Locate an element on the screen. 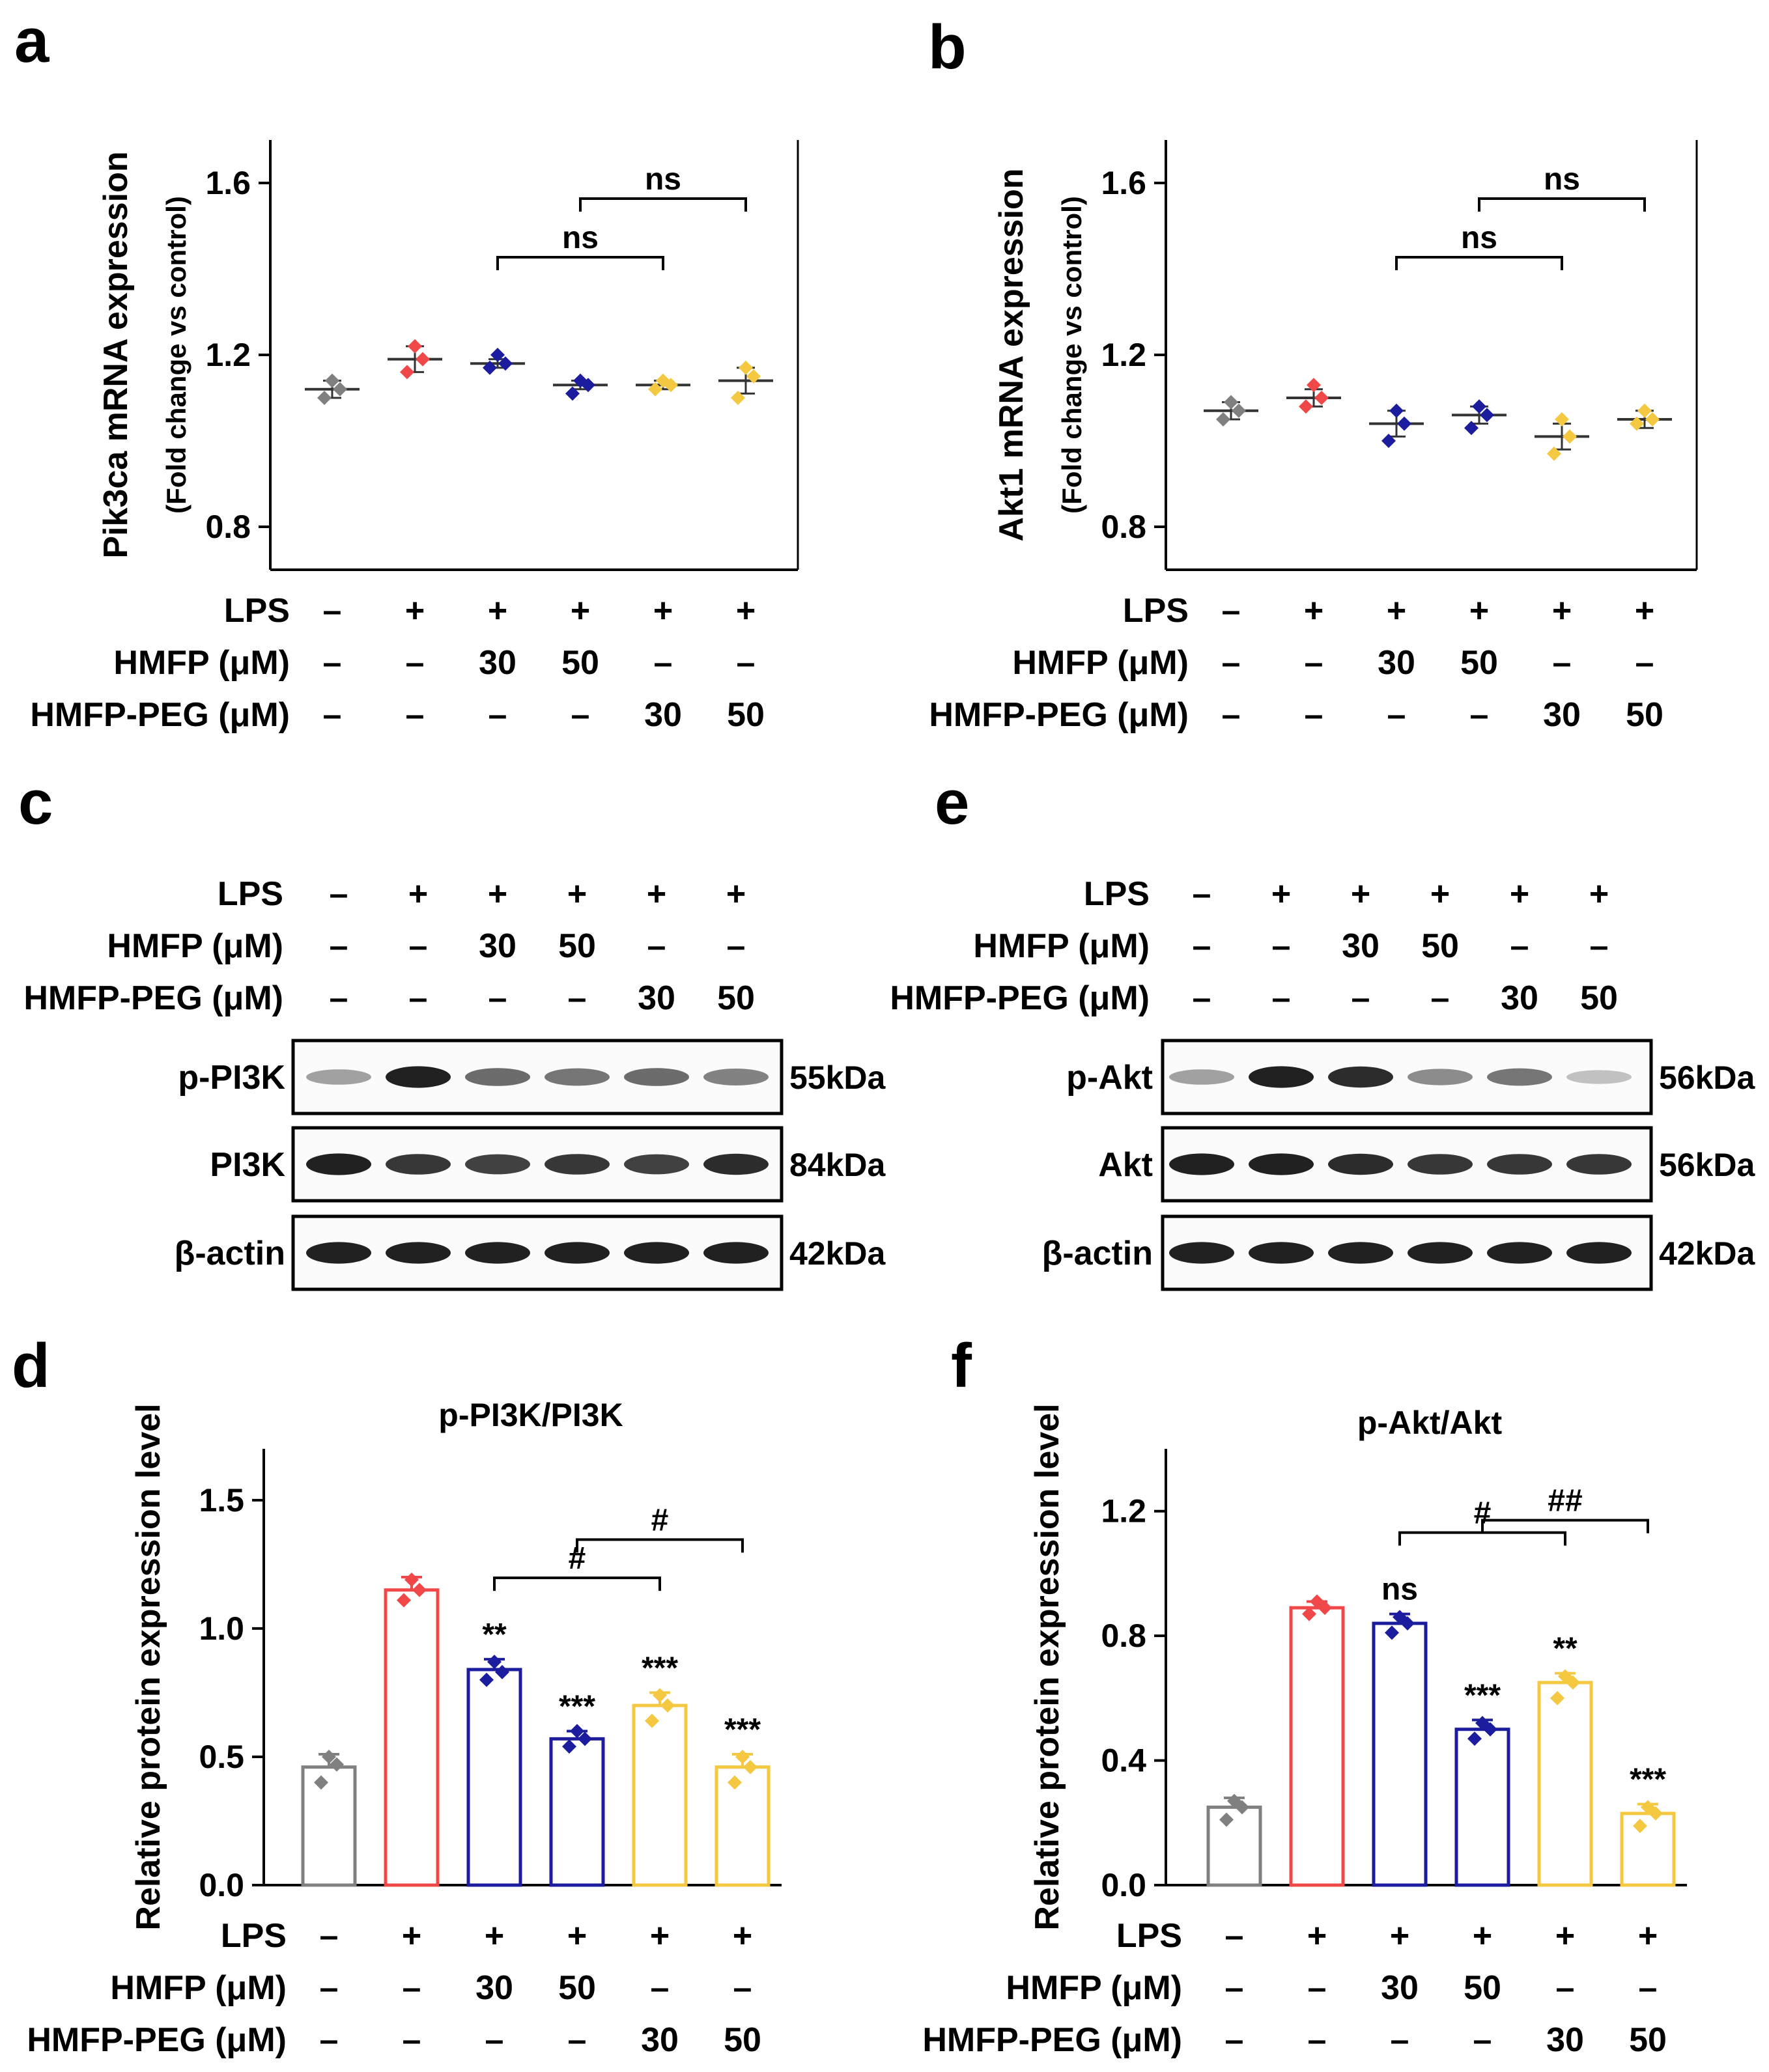  blot-size-label: 55kDa is located at coordinates (837, 1077).